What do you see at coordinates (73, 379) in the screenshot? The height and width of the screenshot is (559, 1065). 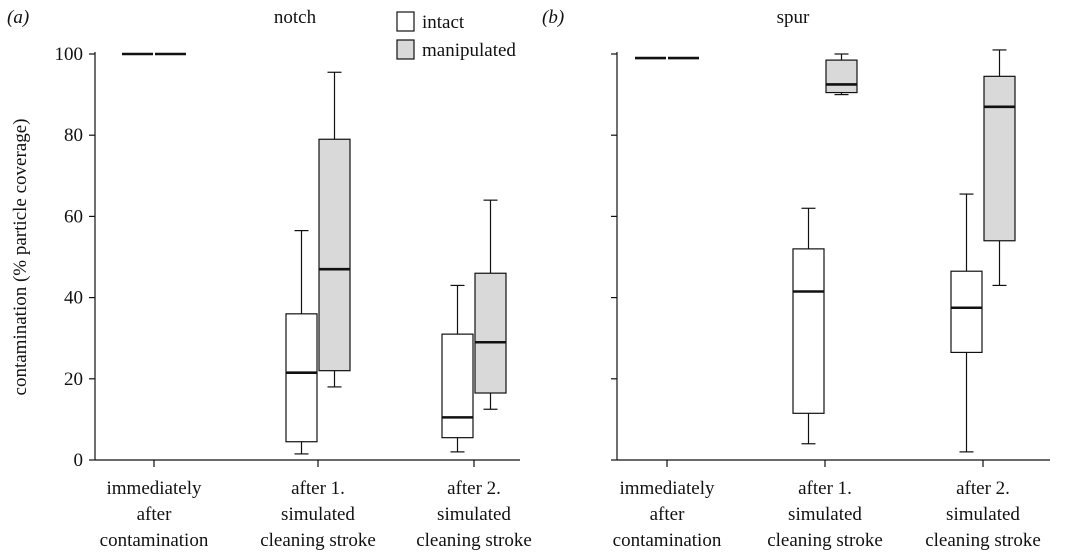 I see `y-tick-label: 20` at bounding box center [73, 379].